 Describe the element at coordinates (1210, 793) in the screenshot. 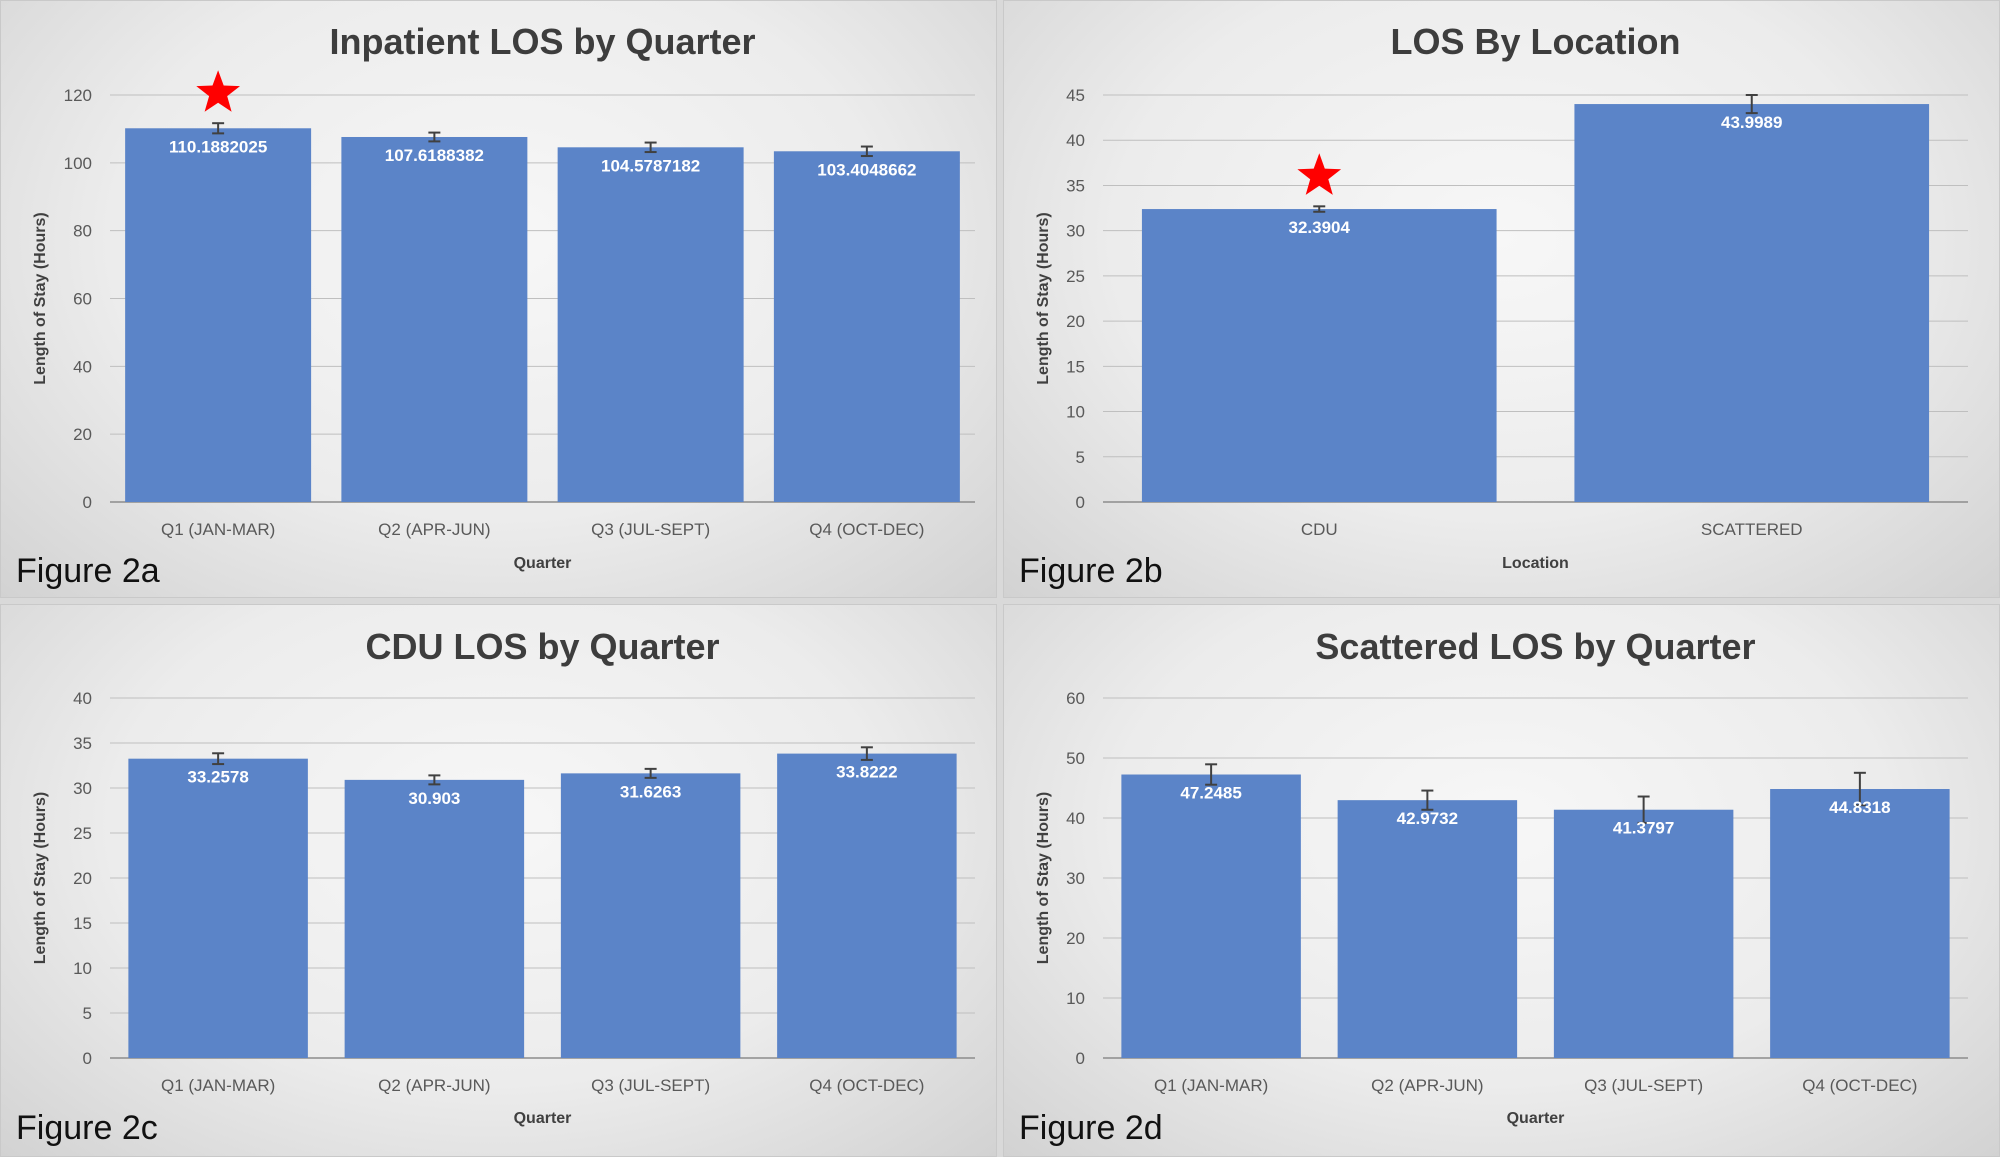

I see `data-label: 47.2485` at that location.